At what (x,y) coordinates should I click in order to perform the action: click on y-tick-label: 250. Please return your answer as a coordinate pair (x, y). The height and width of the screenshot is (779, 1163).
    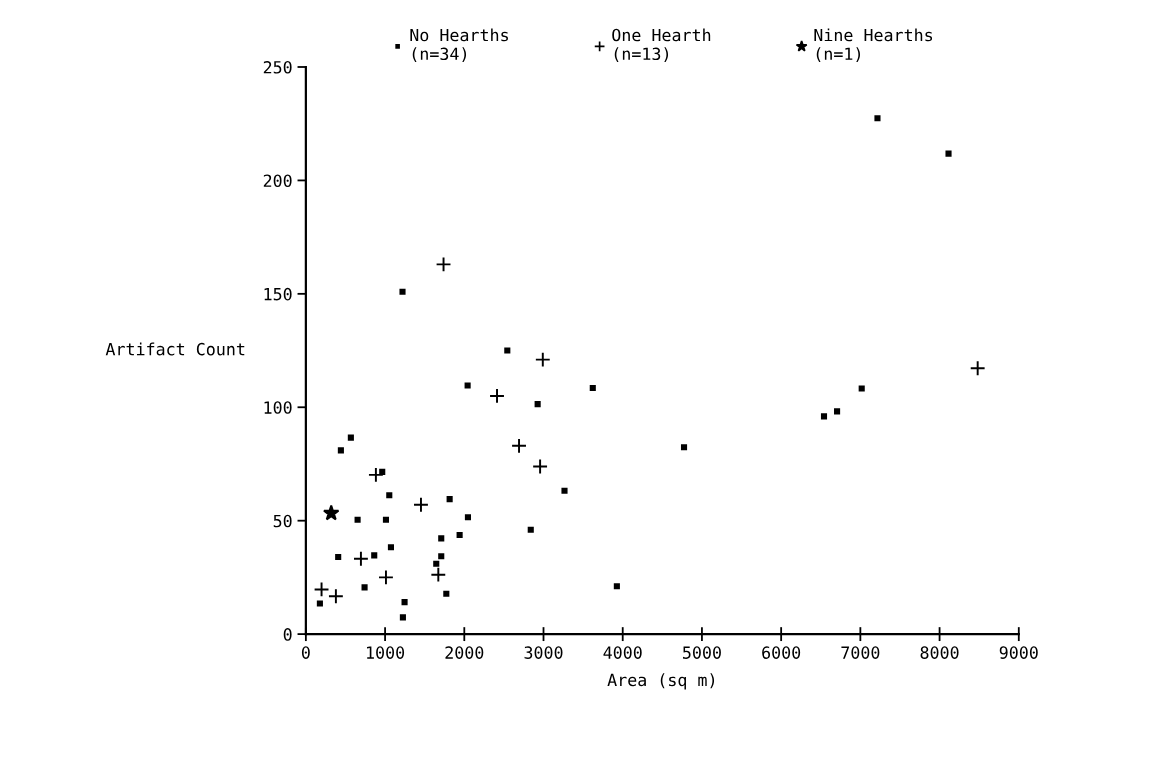
    Looking at the image, I should click on (277, 67).